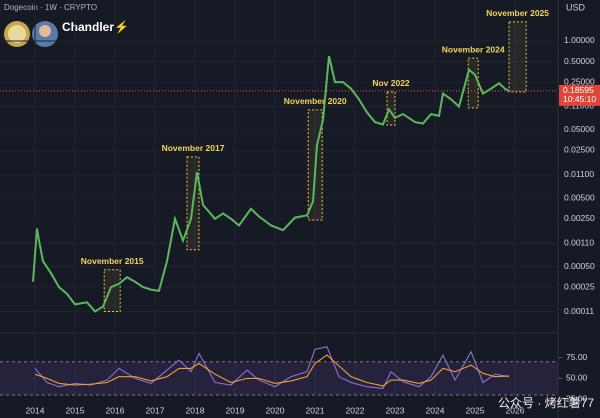  I want to click on y-tick-label: 25.00, so click(577, 398).